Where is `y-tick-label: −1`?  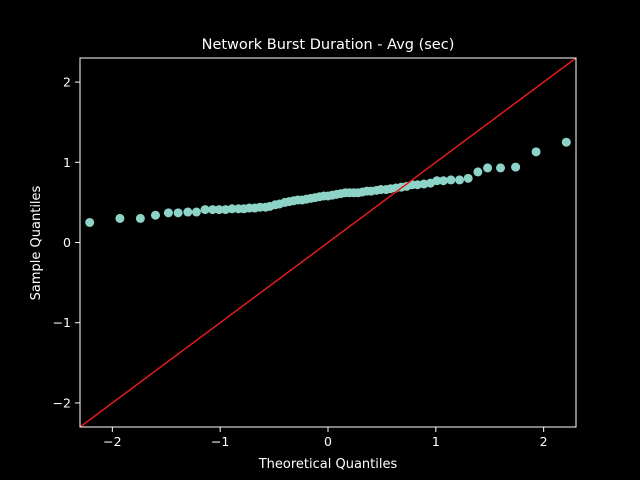
y-tick-label: −1 is located at coordinates (62, 322).